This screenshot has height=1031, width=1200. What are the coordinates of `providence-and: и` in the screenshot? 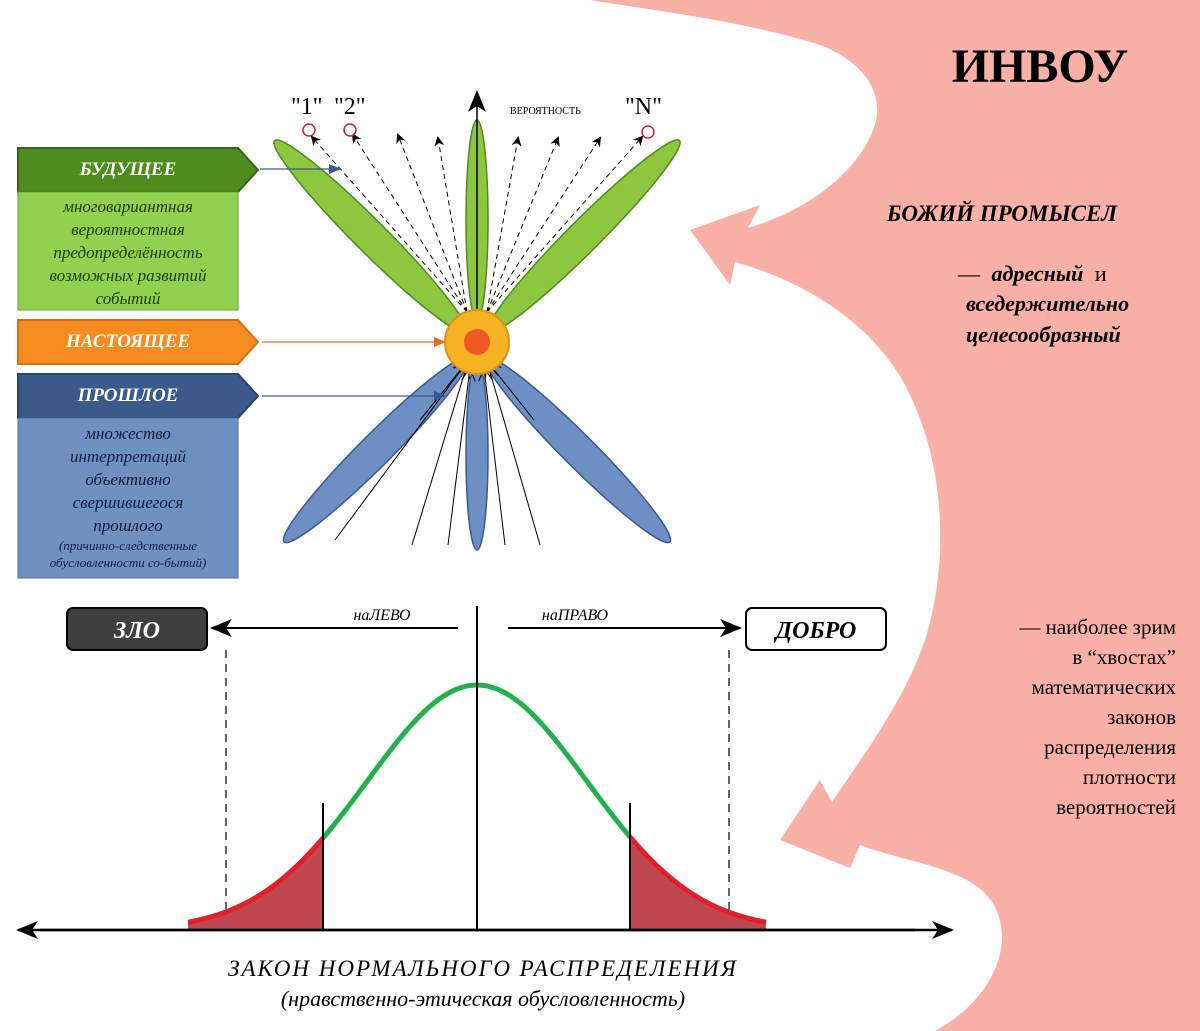 It's located at (1101, 273).